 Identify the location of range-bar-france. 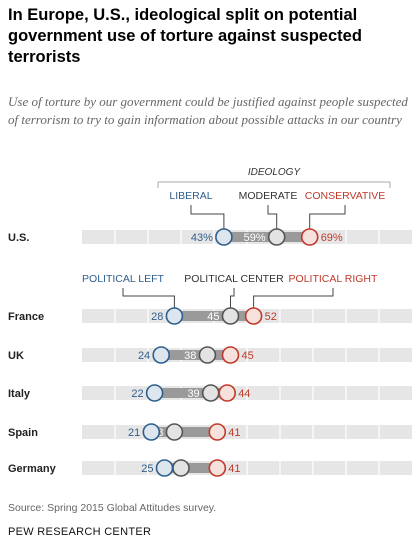
(214, 316).